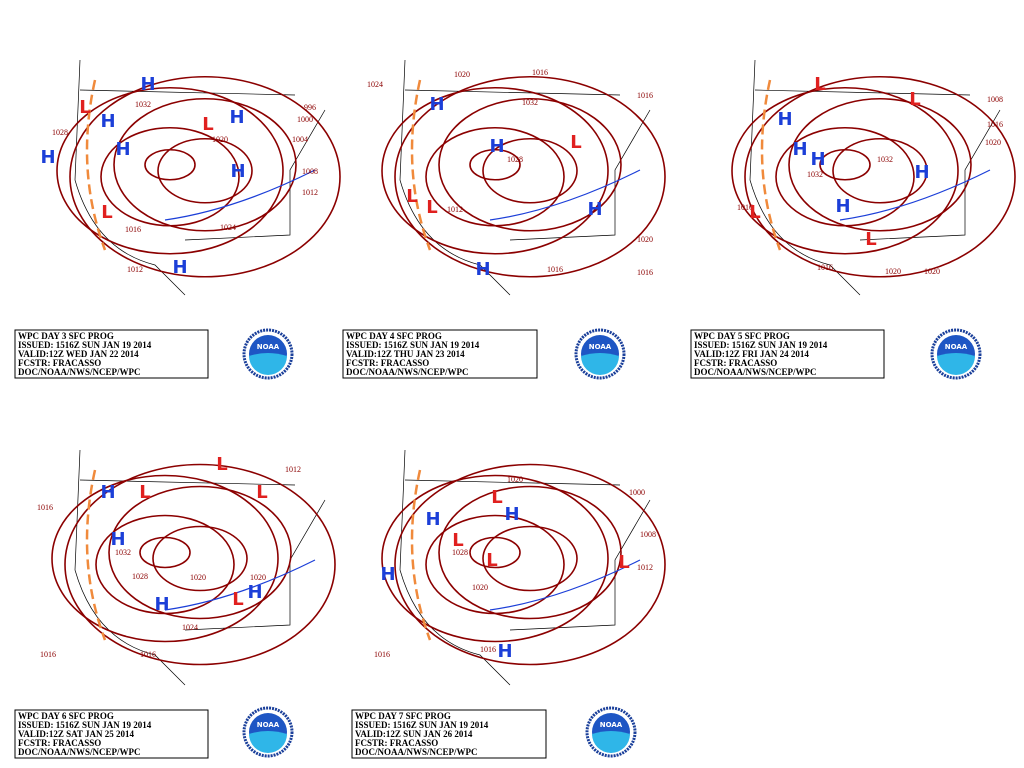  I want to click on isobar-label: 1028, so click(140, 576).